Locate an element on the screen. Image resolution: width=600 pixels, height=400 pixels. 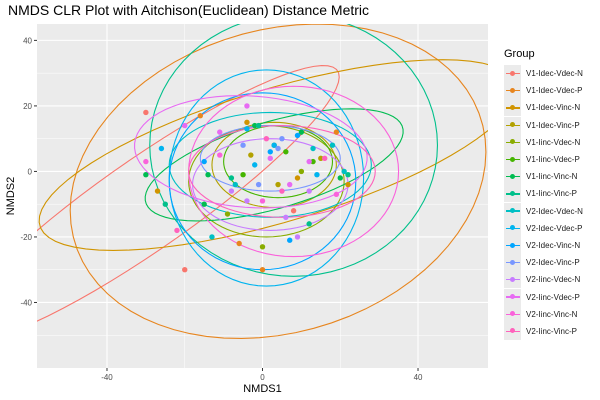
legend-item: V1-Idec-Vdec-N is located at coordinates (551, 74).